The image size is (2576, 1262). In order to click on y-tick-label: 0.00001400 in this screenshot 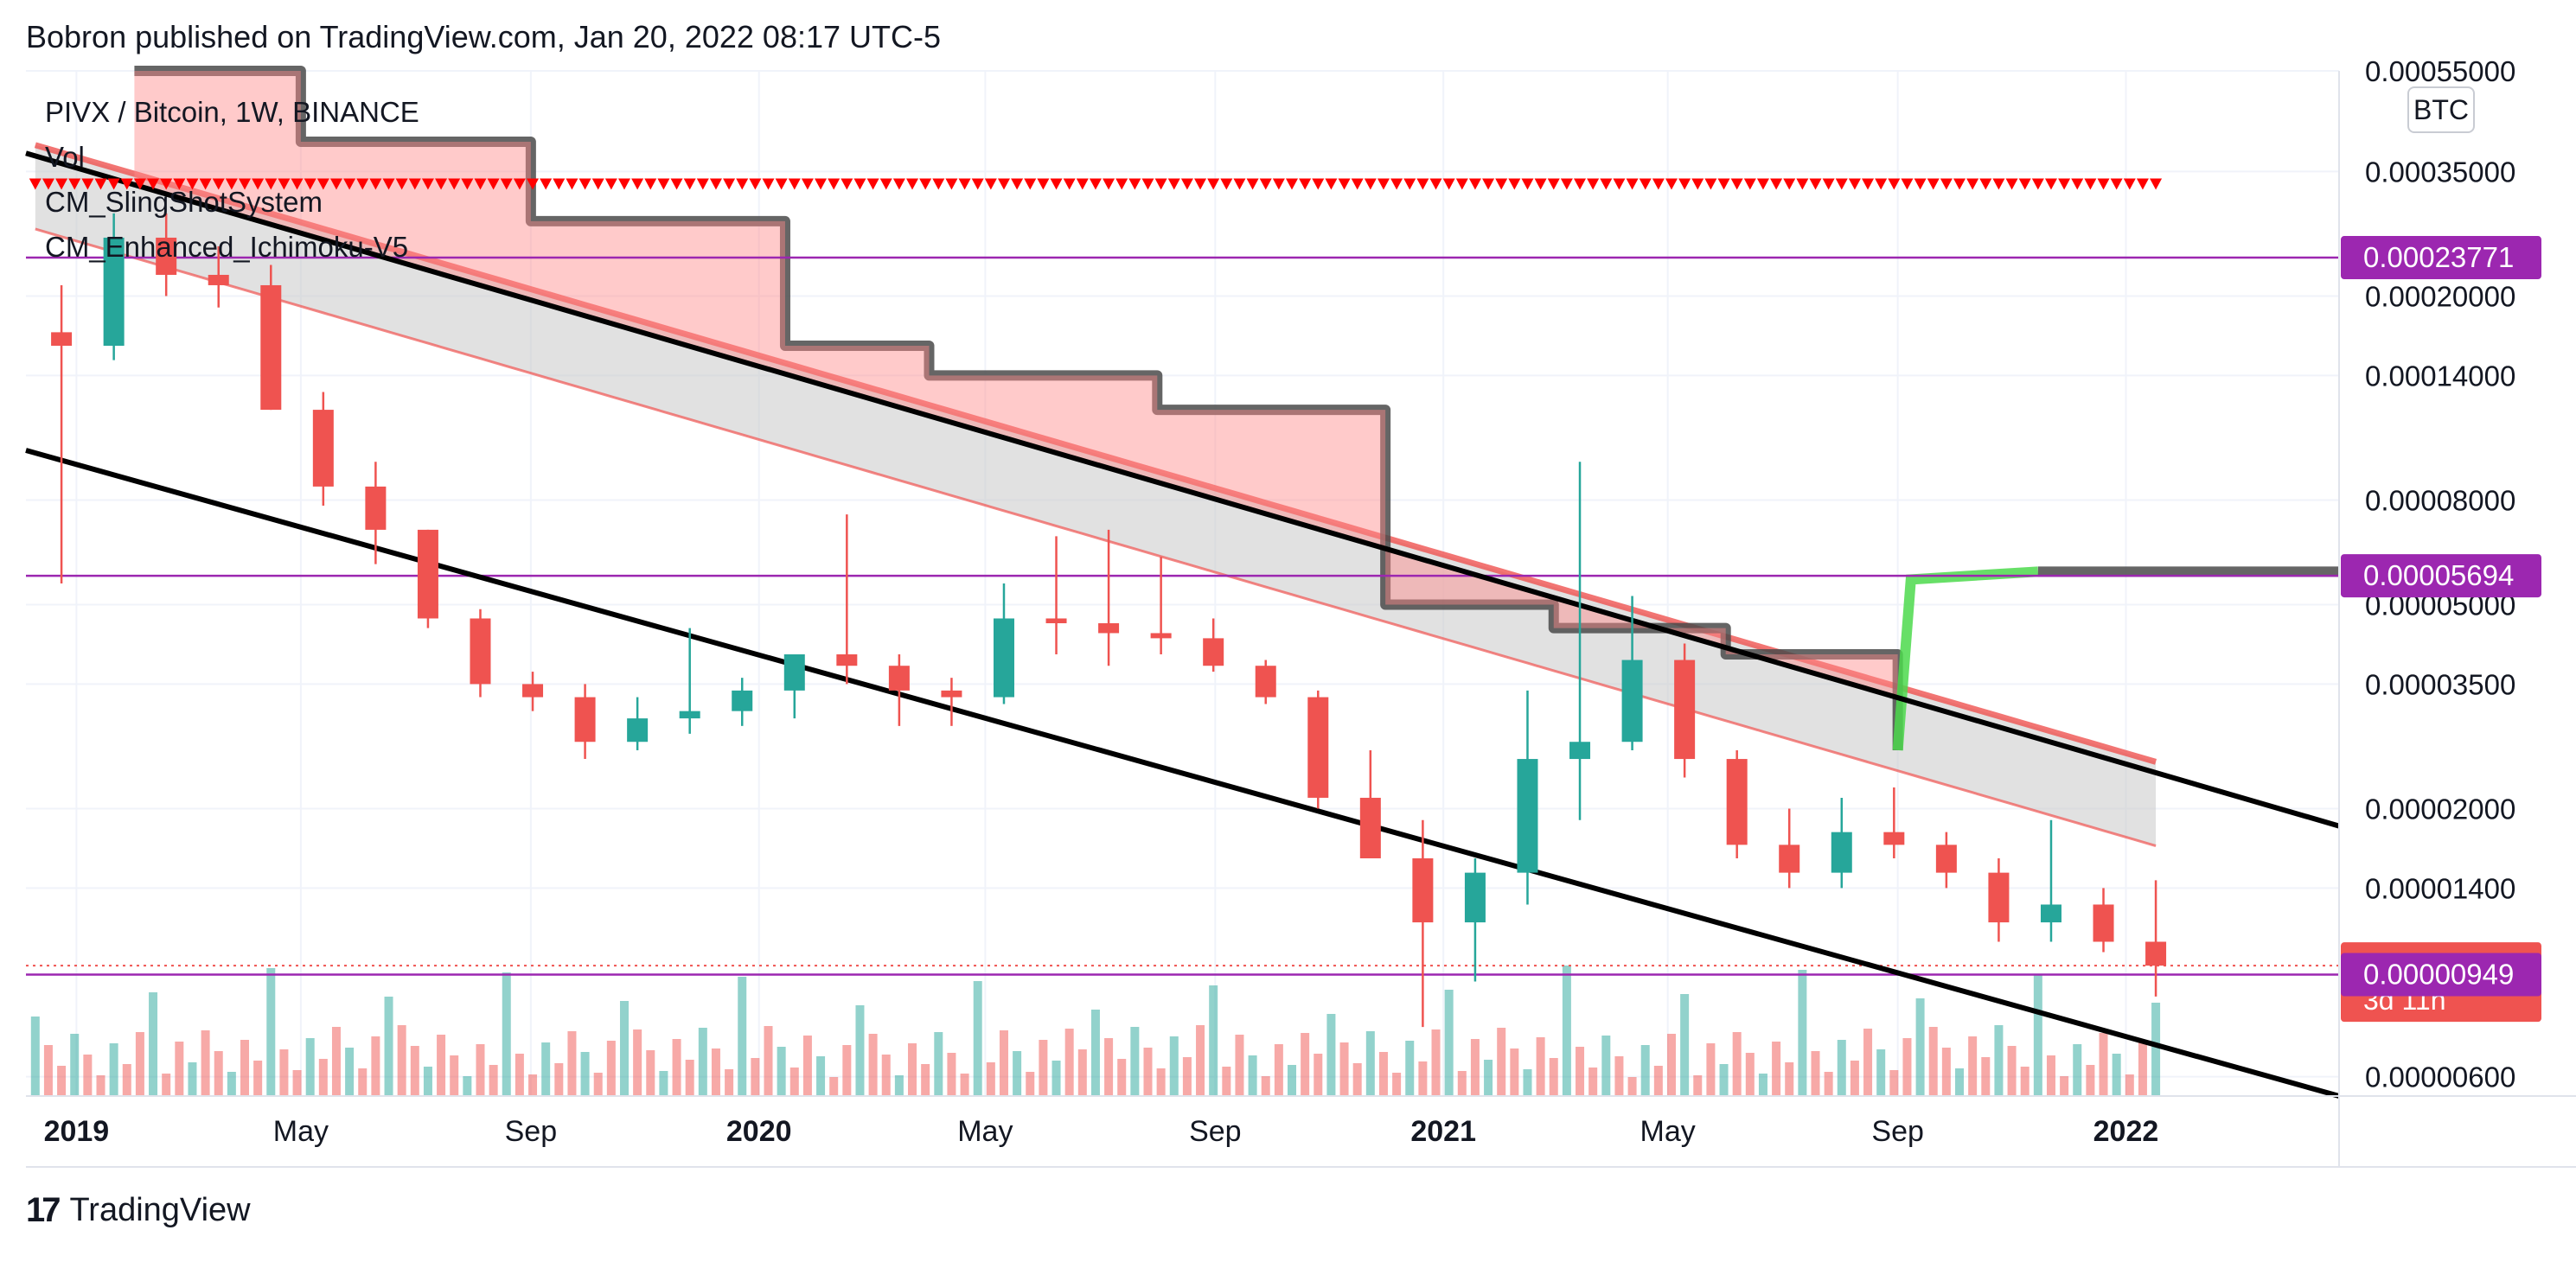, I will do `click(2440, 888)`.